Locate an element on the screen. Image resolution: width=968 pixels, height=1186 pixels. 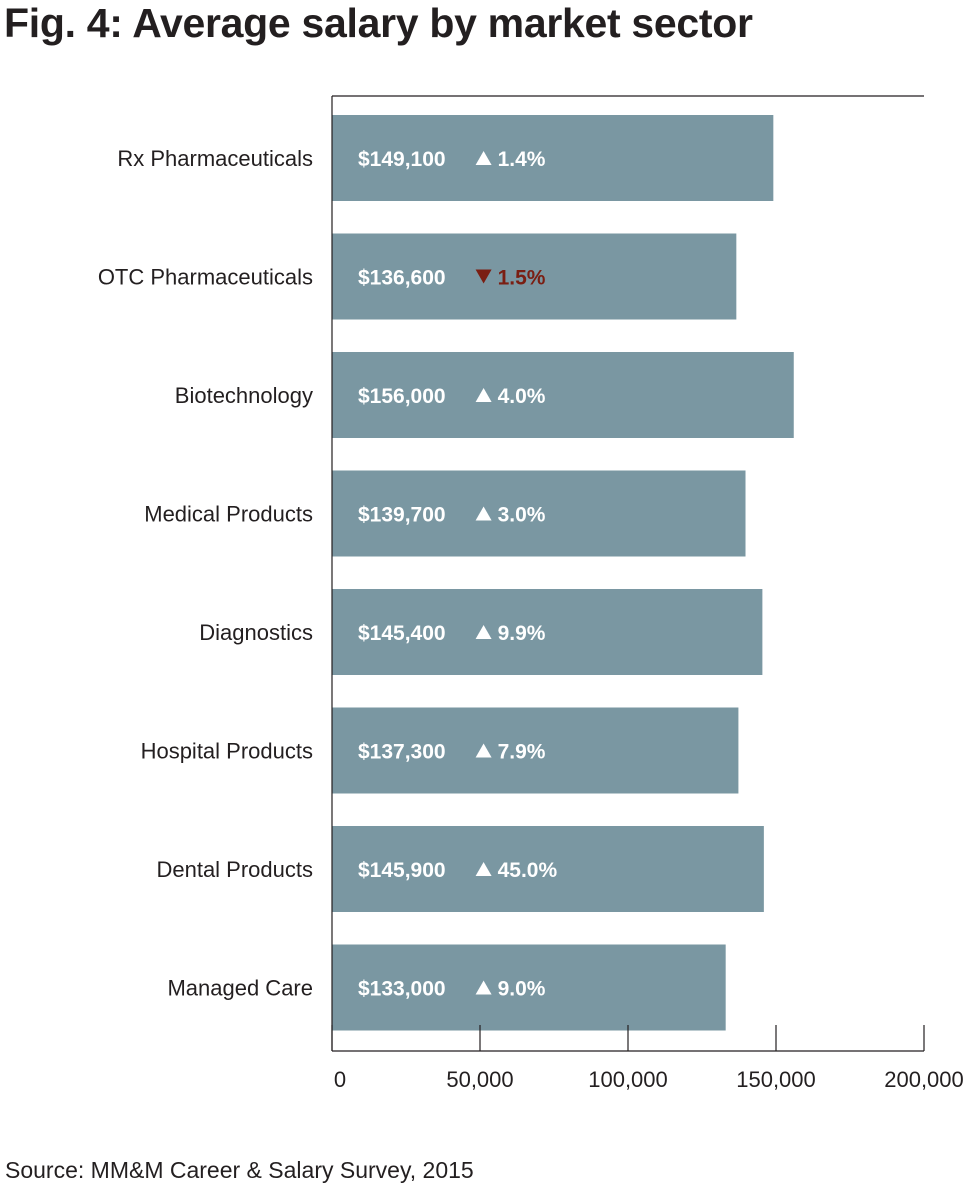
x-tick-label: 150,000 is located at coordinates (776, 1079).